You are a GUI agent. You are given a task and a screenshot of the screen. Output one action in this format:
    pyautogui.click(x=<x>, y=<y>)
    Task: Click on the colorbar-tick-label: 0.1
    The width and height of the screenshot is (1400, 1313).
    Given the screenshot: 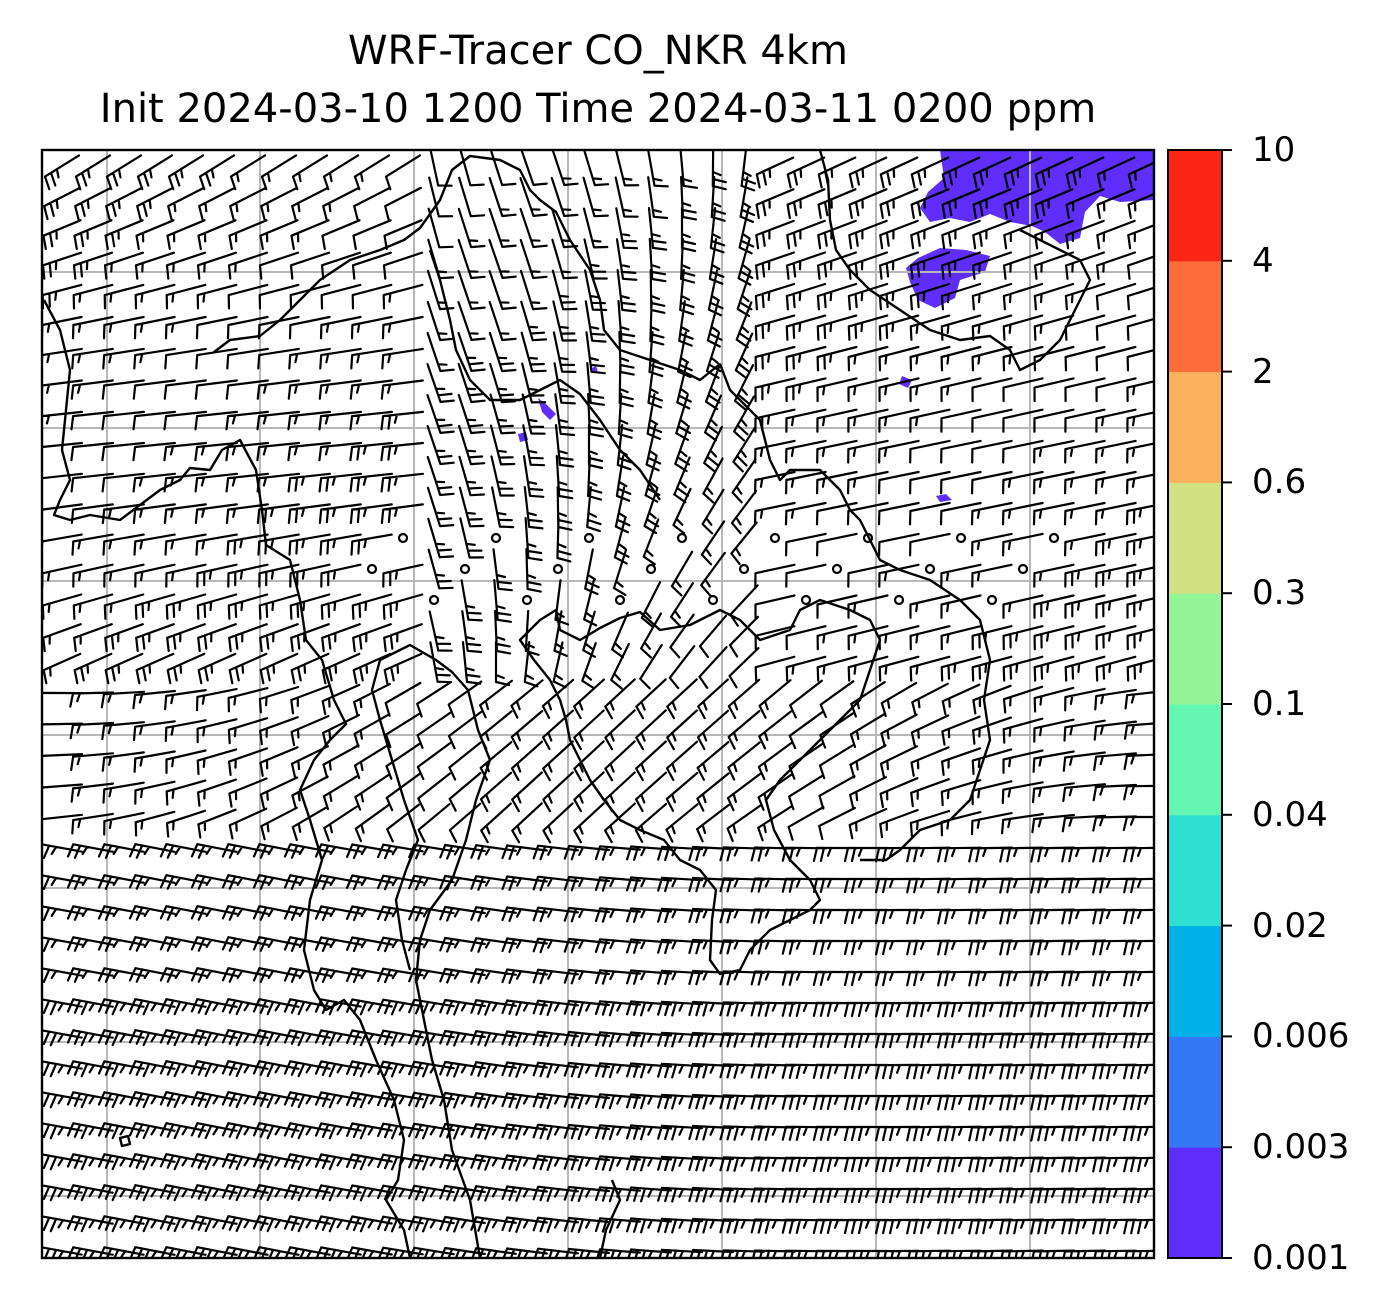 What is the action you would take?
    pyautogui.click(x=1279, y=704)
    